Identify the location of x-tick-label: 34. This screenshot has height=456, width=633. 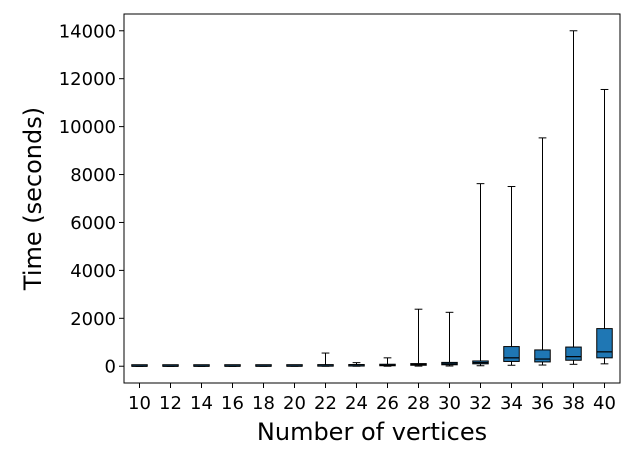
(511, 403).